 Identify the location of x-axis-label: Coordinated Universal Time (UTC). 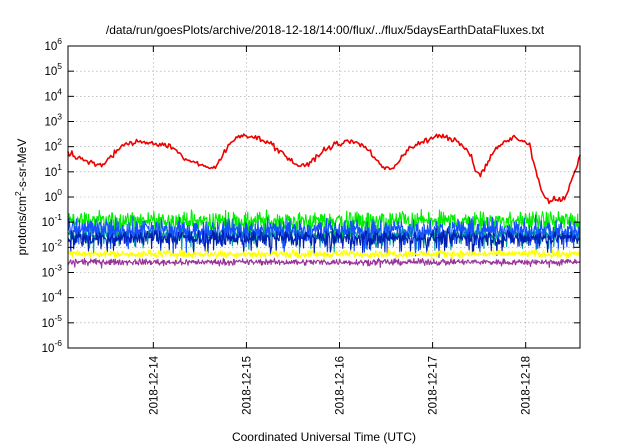
(324, 437).